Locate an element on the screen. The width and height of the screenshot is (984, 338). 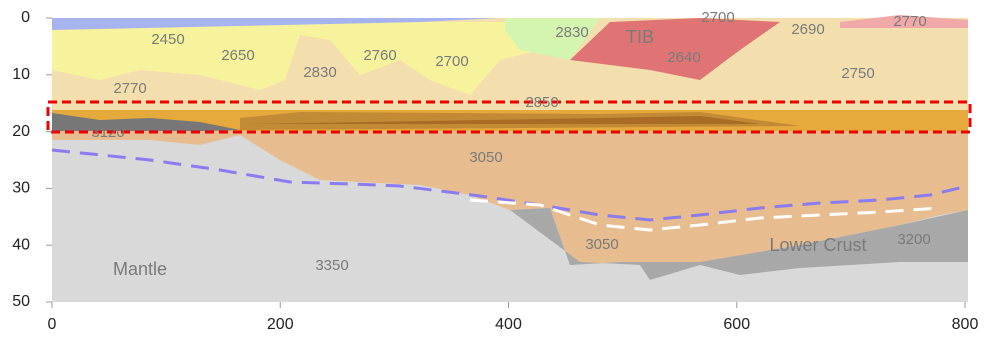
lower-crust is located at coordinates (739, 244).